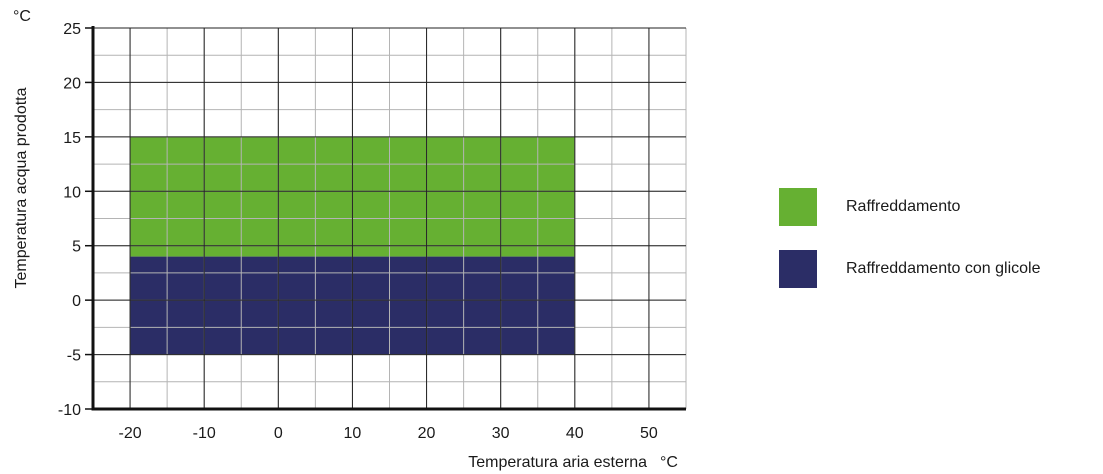 The width and height of the screenshot is (1103, 474). I want to click on y-tick-label: 15, so click(72, 138).